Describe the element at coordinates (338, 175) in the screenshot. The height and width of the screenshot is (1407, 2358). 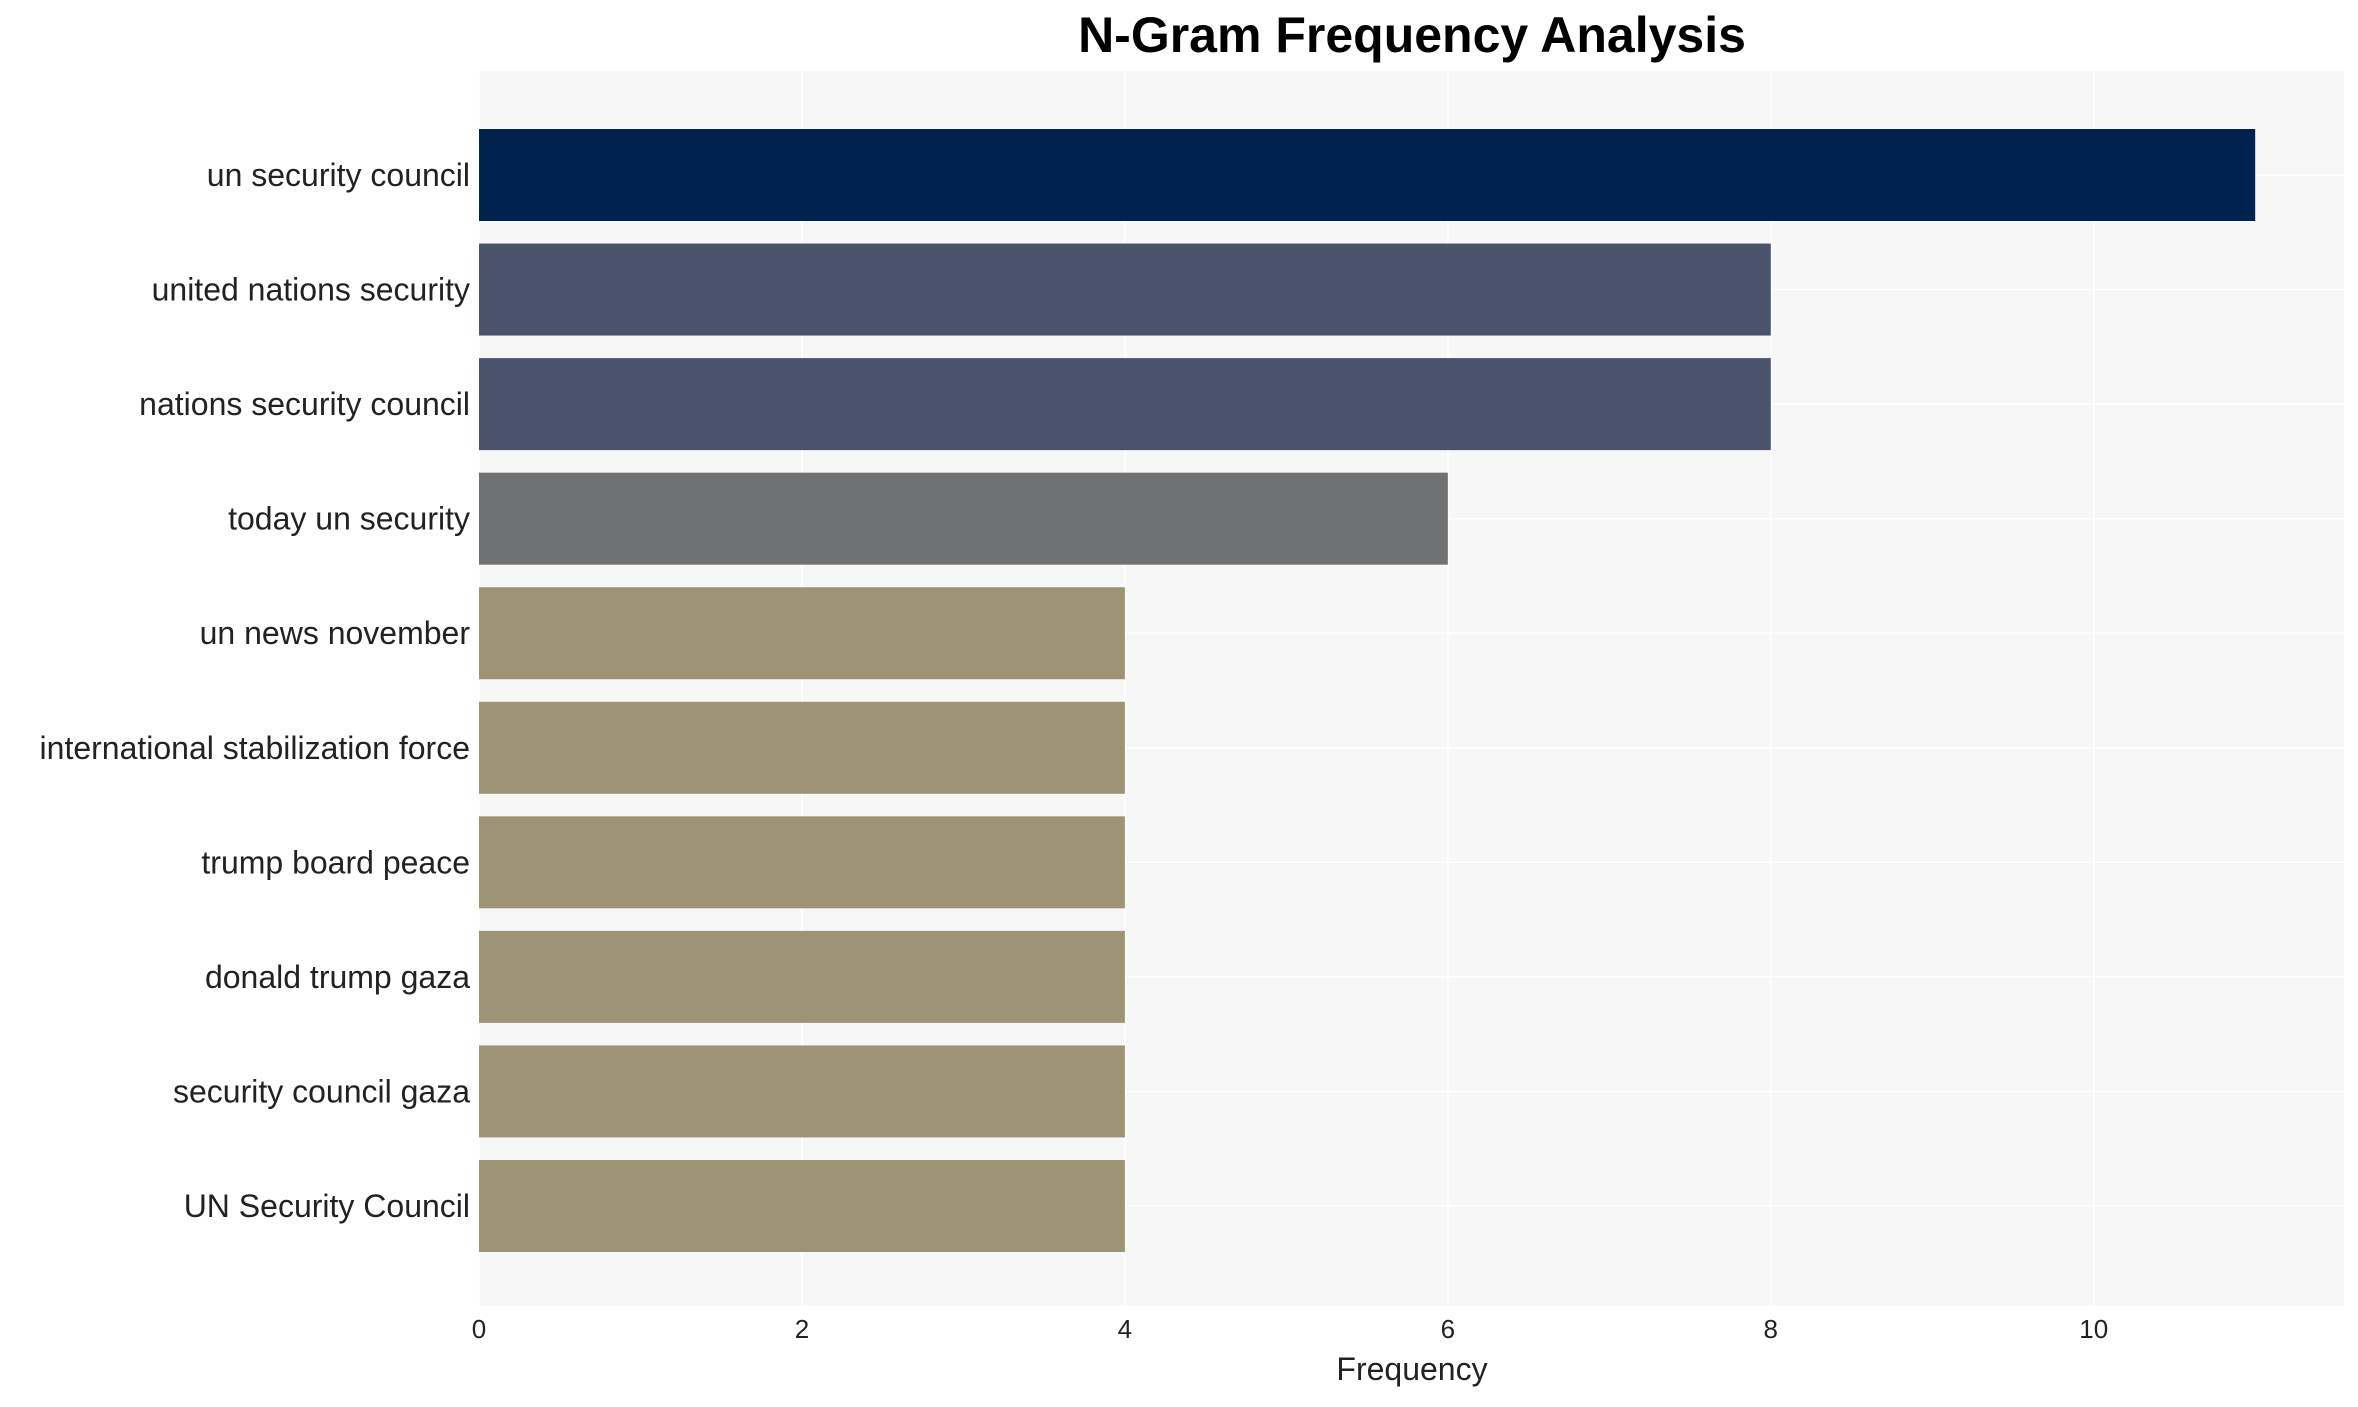
I see `y-tick-label: un security council` at that location.